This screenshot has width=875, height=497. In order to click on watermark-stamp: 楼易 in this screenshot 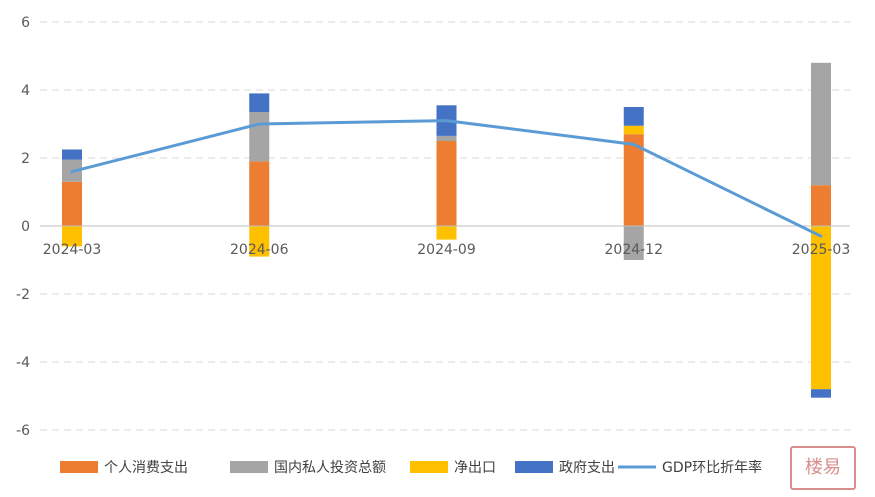, I will do `click(823, 468)`.